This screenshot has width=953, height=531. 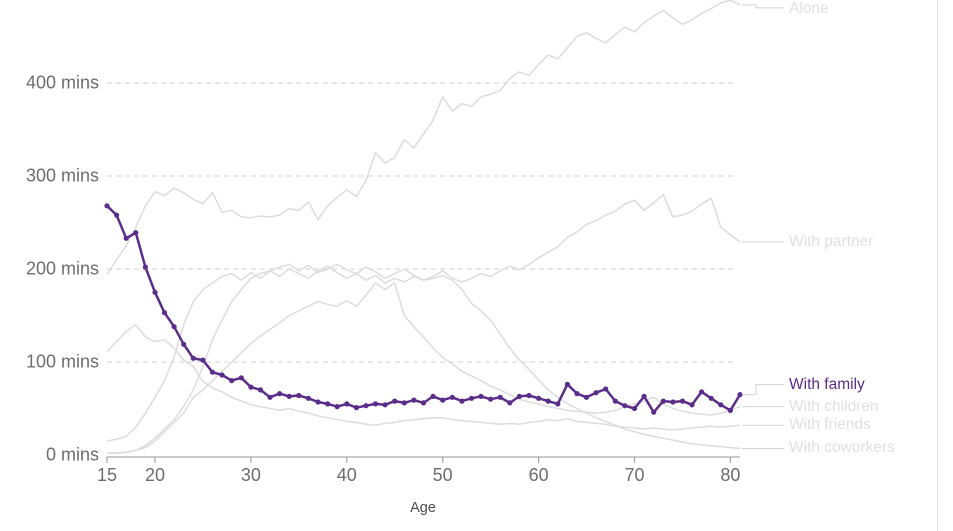 What do you see at coordinates (831, 242) in the screenshot?
I see `series-label-with-partner: With partner` at bounding box center [831, 242].